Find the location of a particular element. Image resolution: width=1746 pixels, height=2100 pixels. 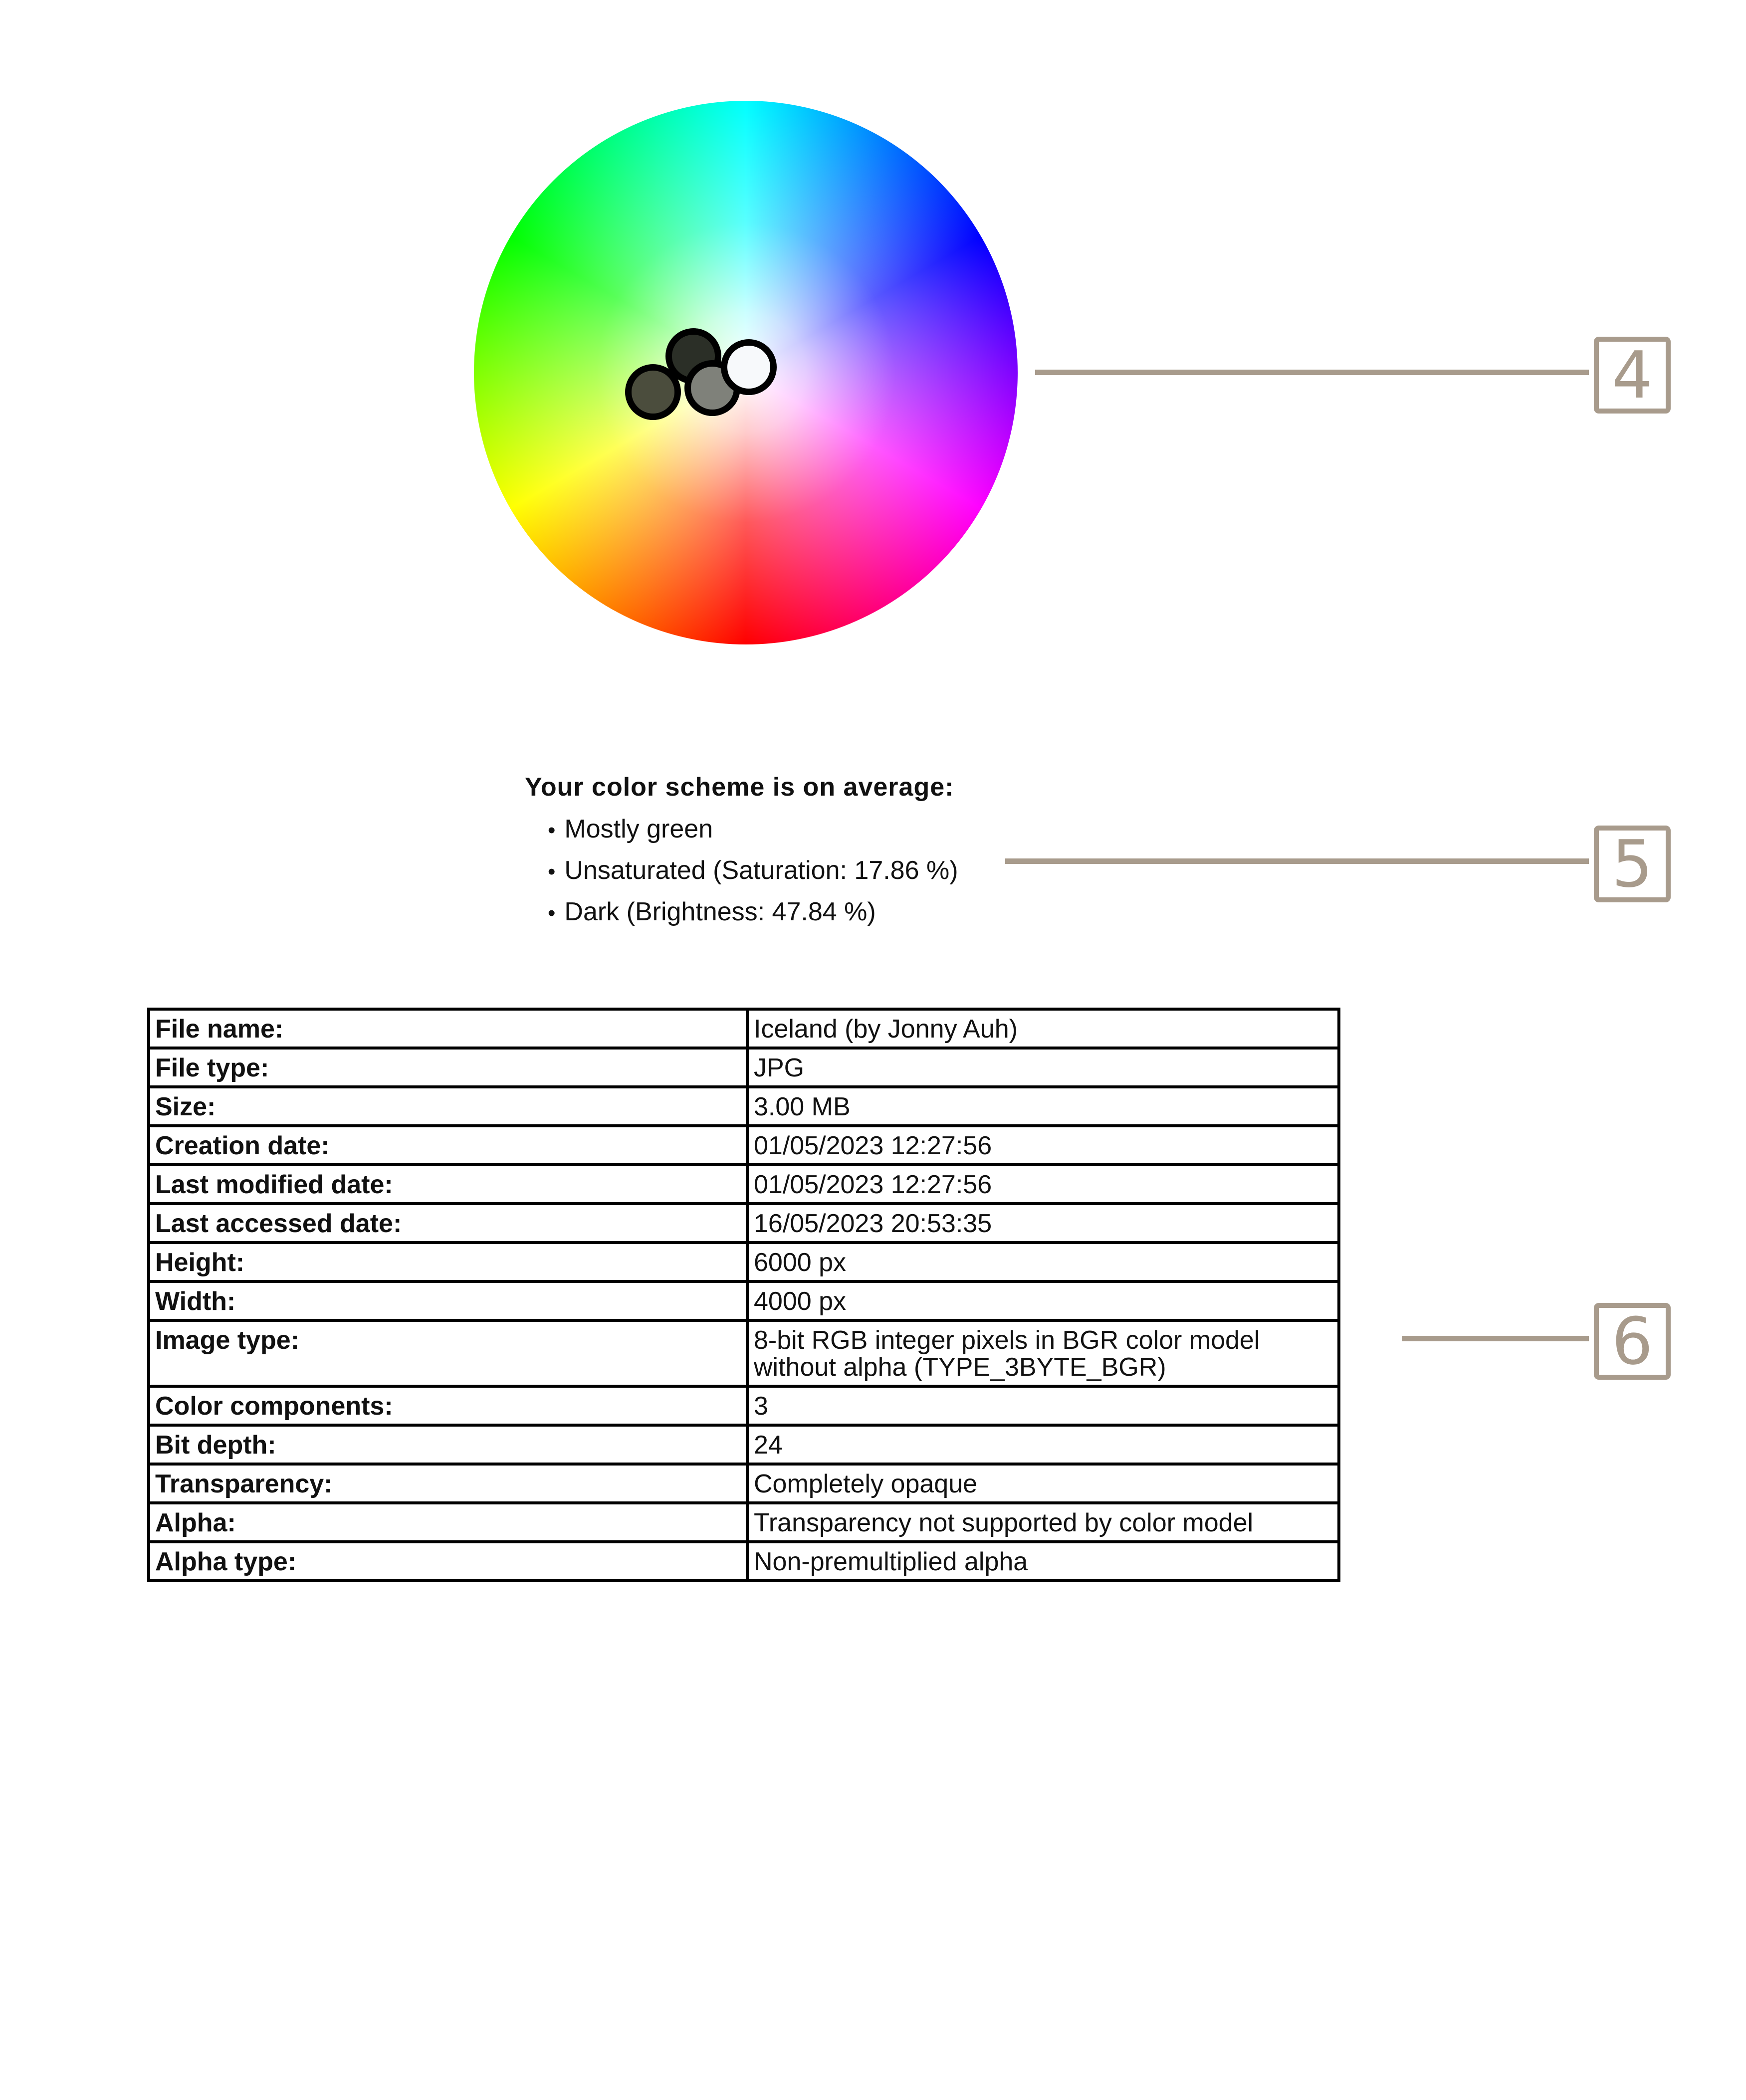

table-row: Alpha type: Non-premultiplied alpha is located at coordinates (743, 1561).